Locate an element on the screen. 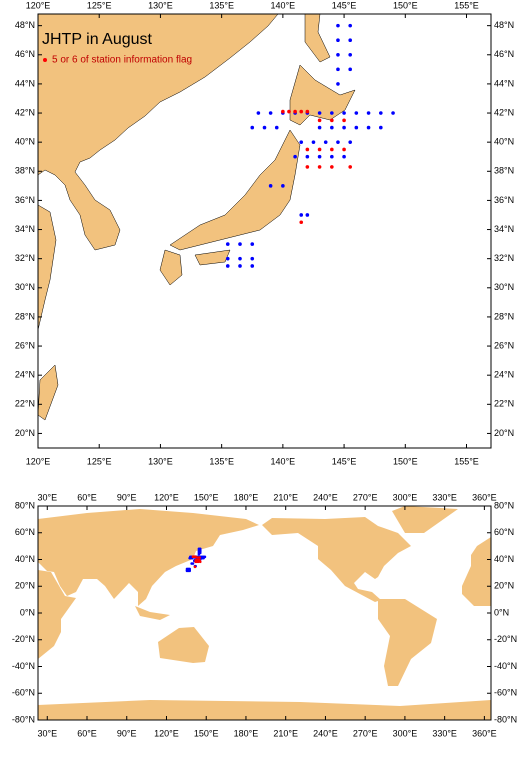  y-tick-label: -20°N is located at coordinates (23, 639).